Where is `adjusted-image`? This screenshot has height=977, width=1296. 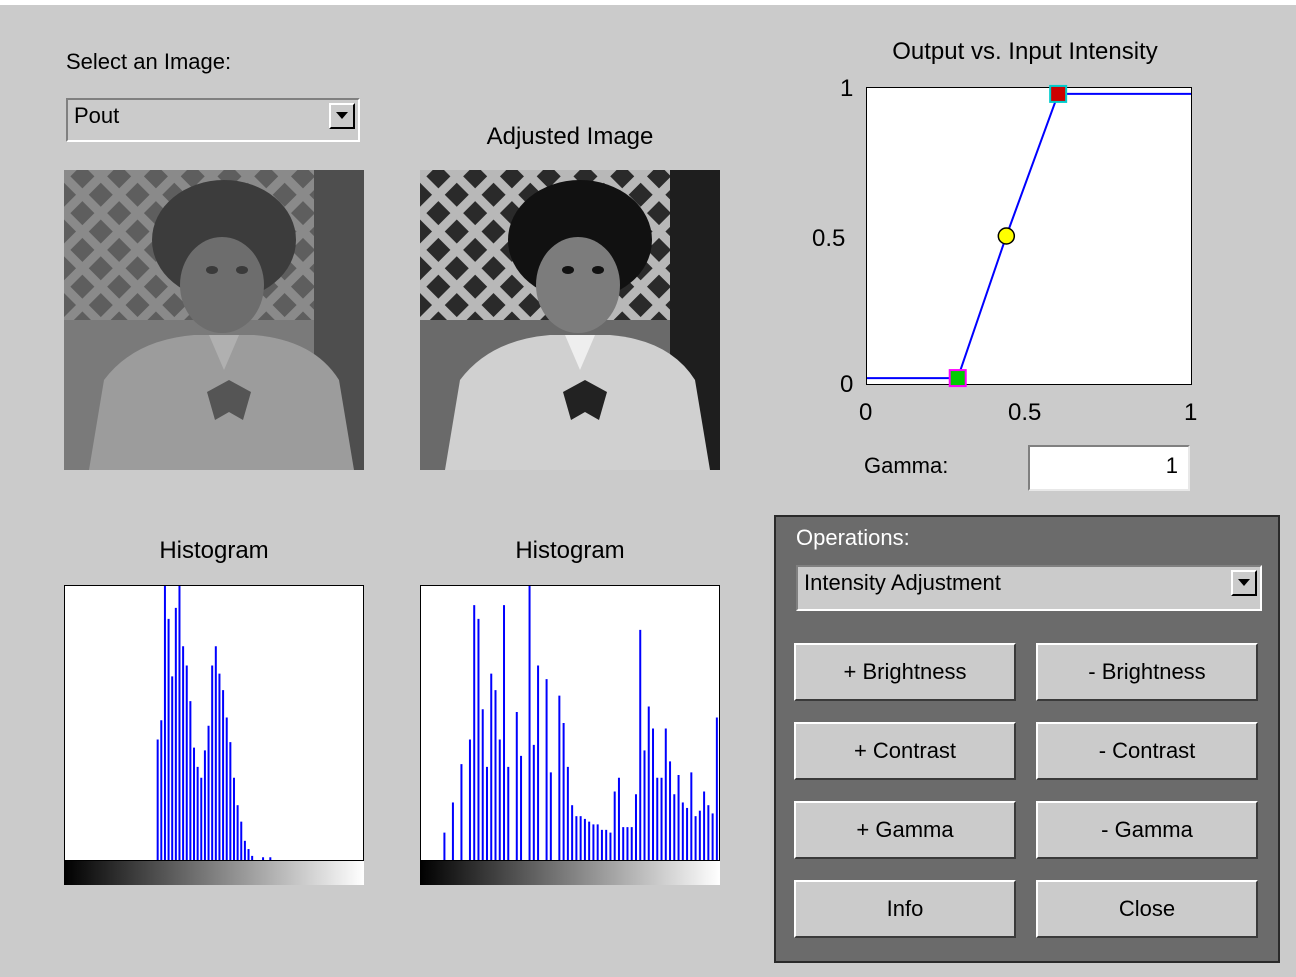
adjusted-image is located at coordinates (570, 320).